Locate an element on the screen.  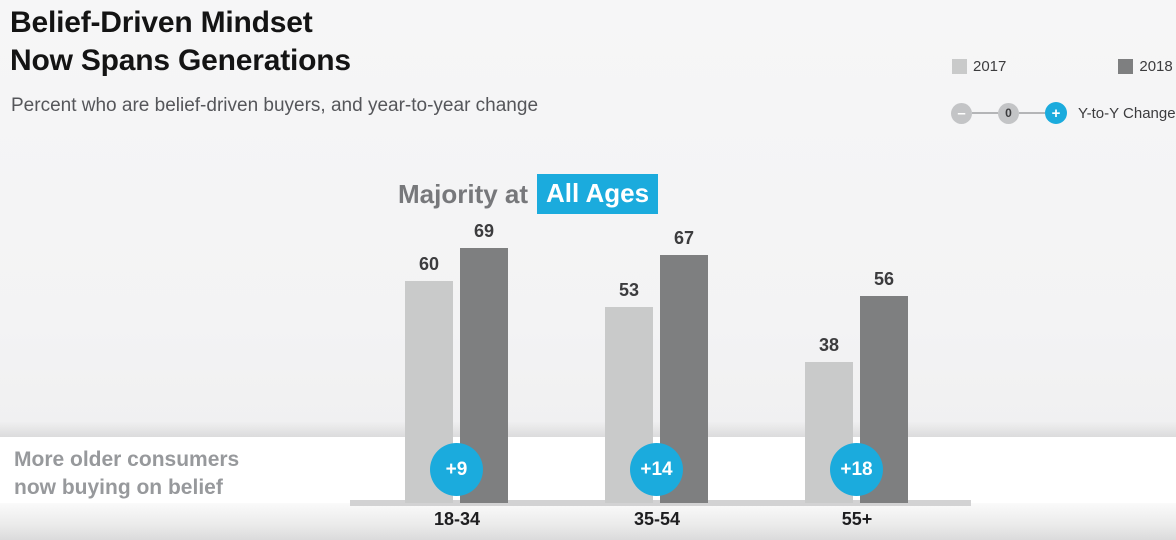
plus-circle-icon: + is located at coordinates (1056, 113).